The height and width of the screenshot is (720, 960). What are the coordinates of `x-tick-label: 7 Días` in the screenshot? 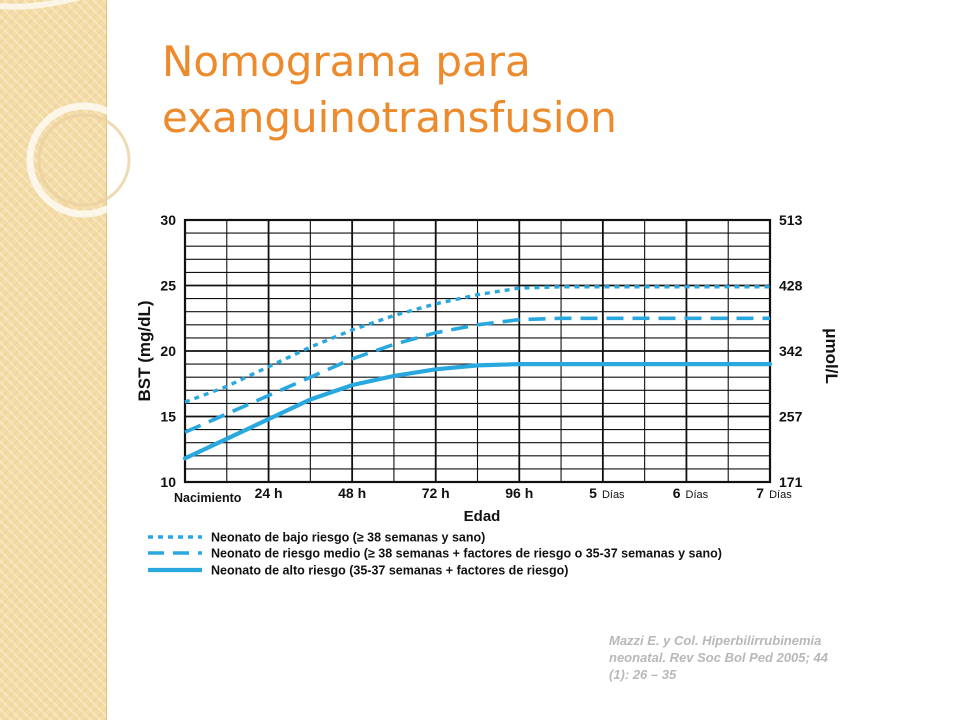 It's located at (774, 493).